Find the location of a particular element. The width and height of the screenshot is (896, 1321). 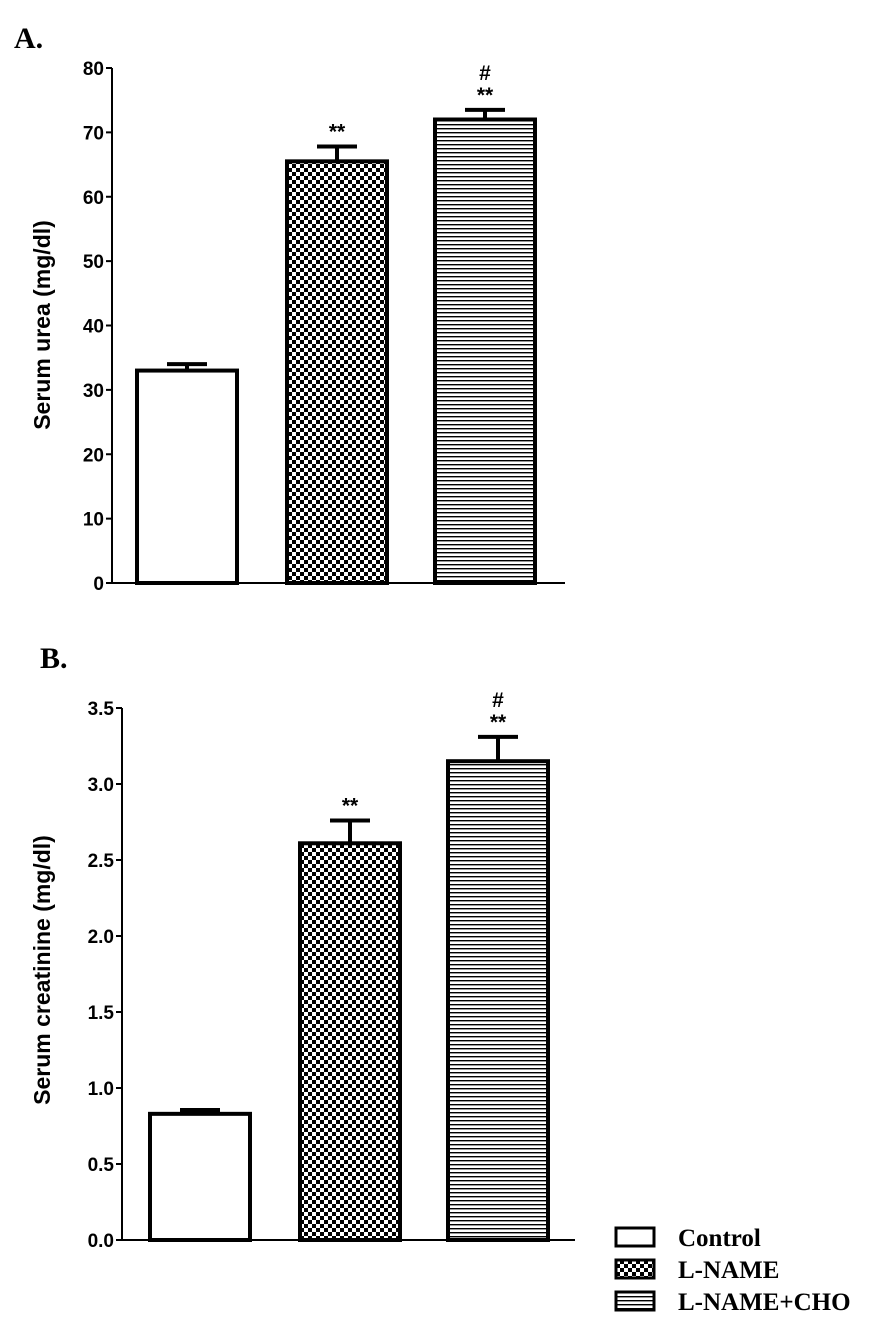

panel-a-y-tick-label: 10 is located at coordinates (93, 520).